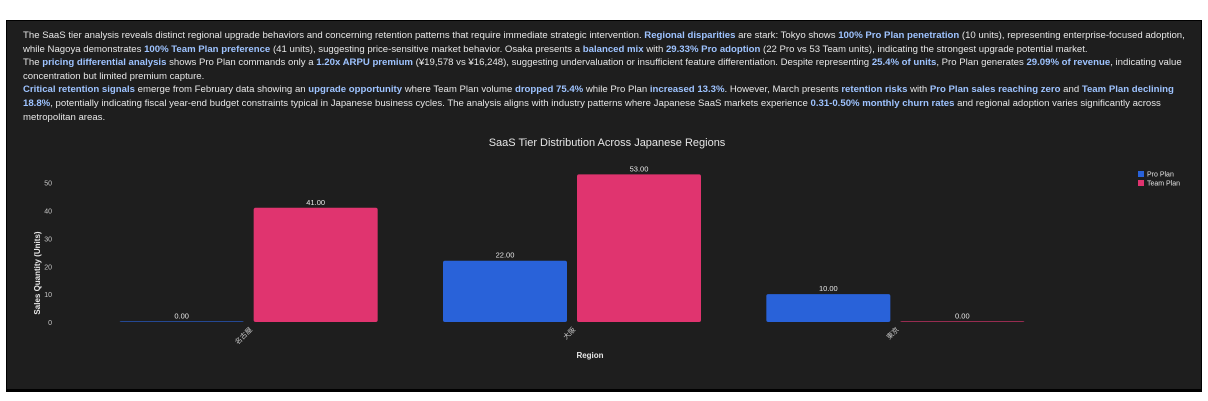  I want to click on x-tick-label: 東京, so click(892, 333).